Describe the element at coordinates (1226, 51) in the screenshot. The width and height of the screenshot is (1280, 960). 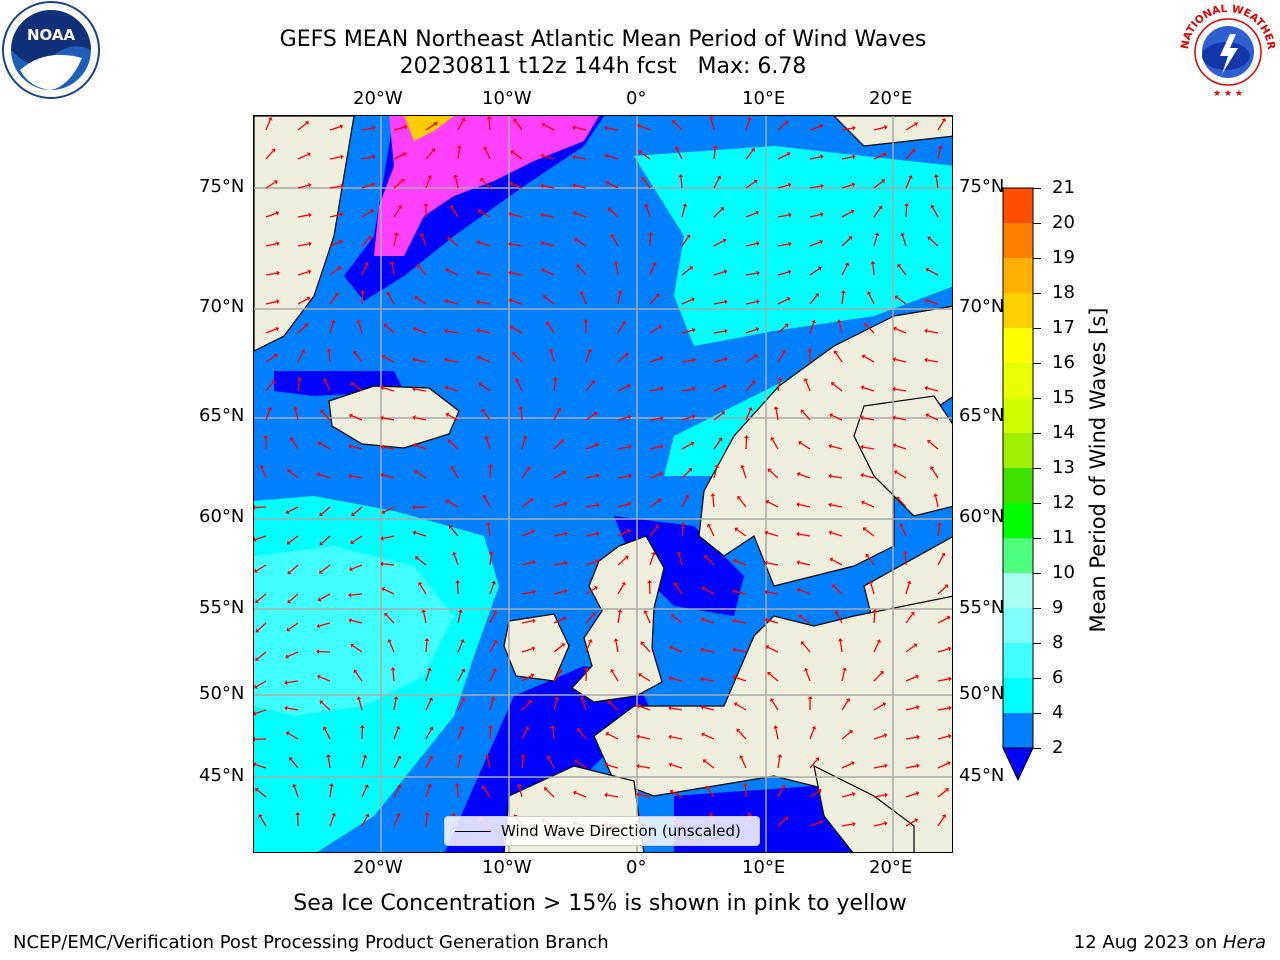
I see `nws-logo: NATIONAL WEATHER SERVICE ★ ★ ★` at that location.